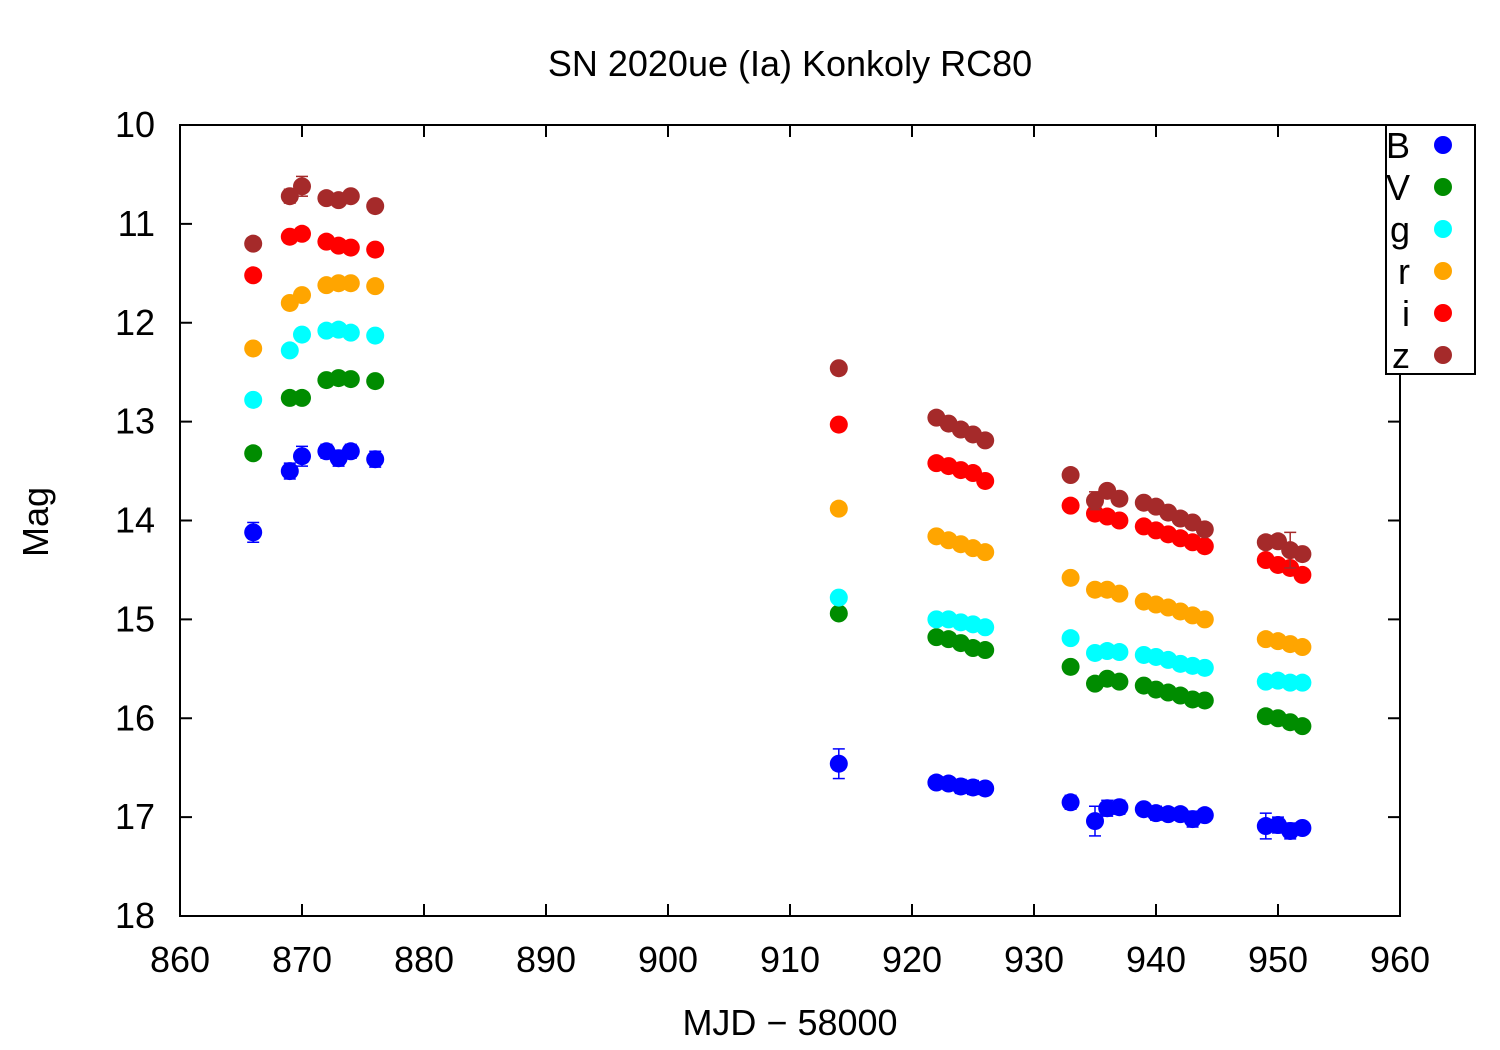 This screenshot has width=1500, height=1050. What do you see at coordinates (668, 959) in the screenshot?
I see `x-tick-label: 900` at bounding box center [668, 959].